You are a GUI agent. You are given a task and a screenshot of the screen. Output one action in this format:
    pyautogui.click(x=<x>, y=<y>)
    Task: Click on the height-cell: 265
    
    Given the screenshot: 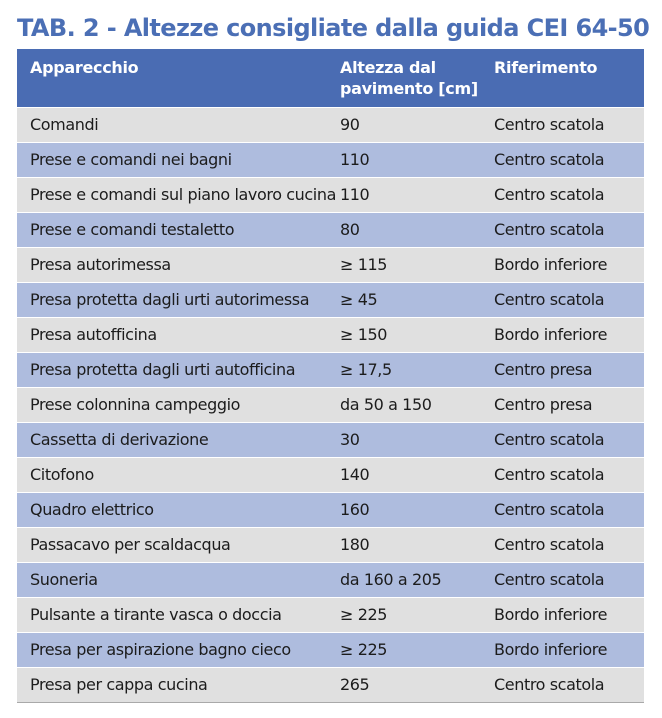 What is the action you would take?
    pyautogui.click(x=355, y=684)
    